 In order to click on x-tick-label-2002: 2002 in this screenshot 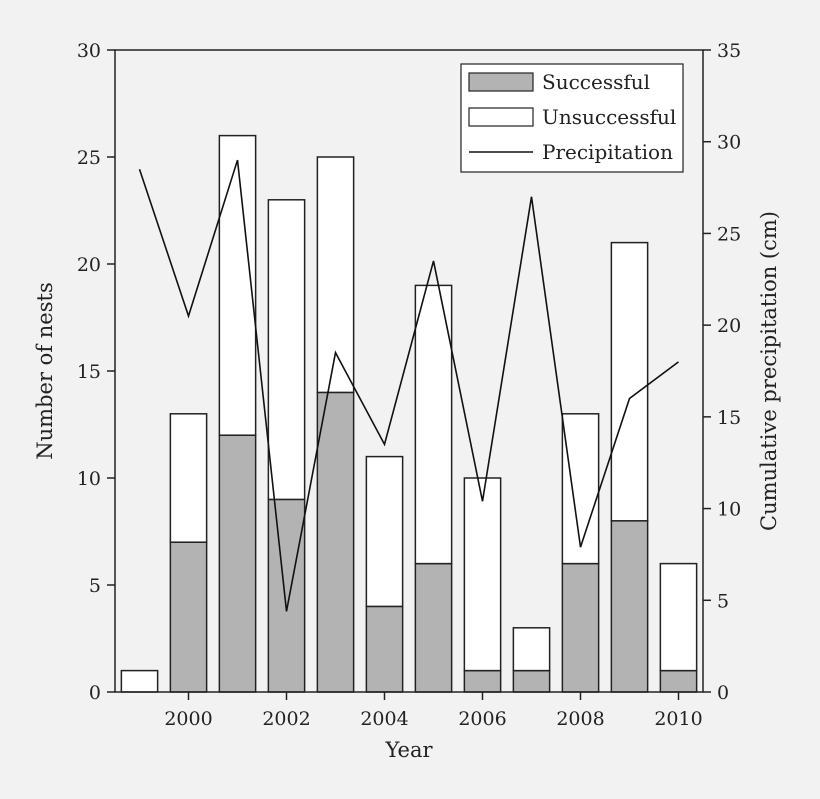, I will do `click(286, 719)`.